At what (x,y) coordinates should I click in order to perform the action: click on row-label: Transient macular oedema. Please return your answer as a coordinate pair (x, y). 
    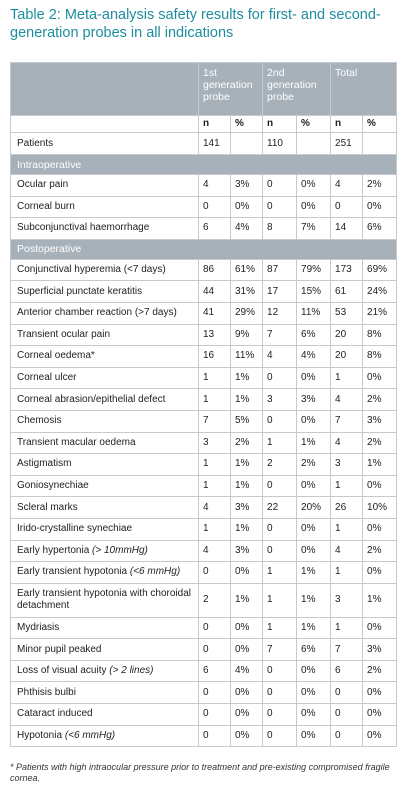
    Looking at the image, I should click on (104, 443).